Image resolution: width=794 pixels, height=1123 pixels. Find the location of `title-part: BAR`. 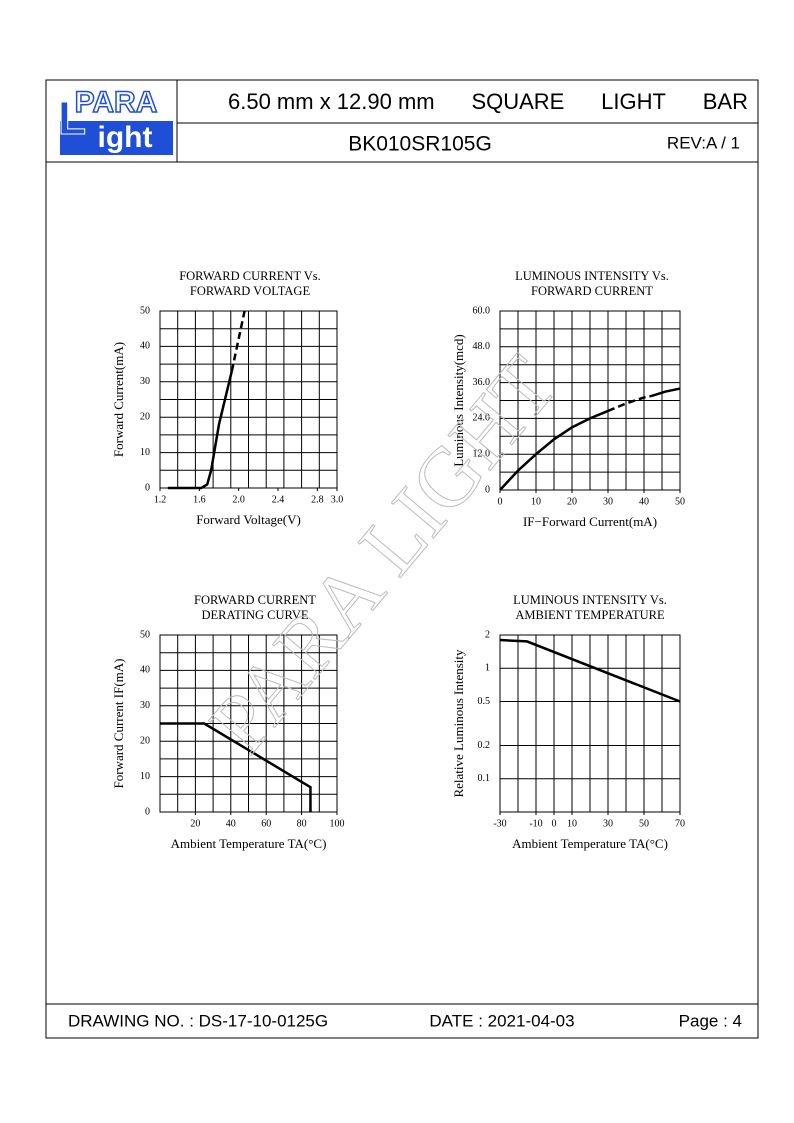

title-part: BAR is located at coordinates (725, 101).